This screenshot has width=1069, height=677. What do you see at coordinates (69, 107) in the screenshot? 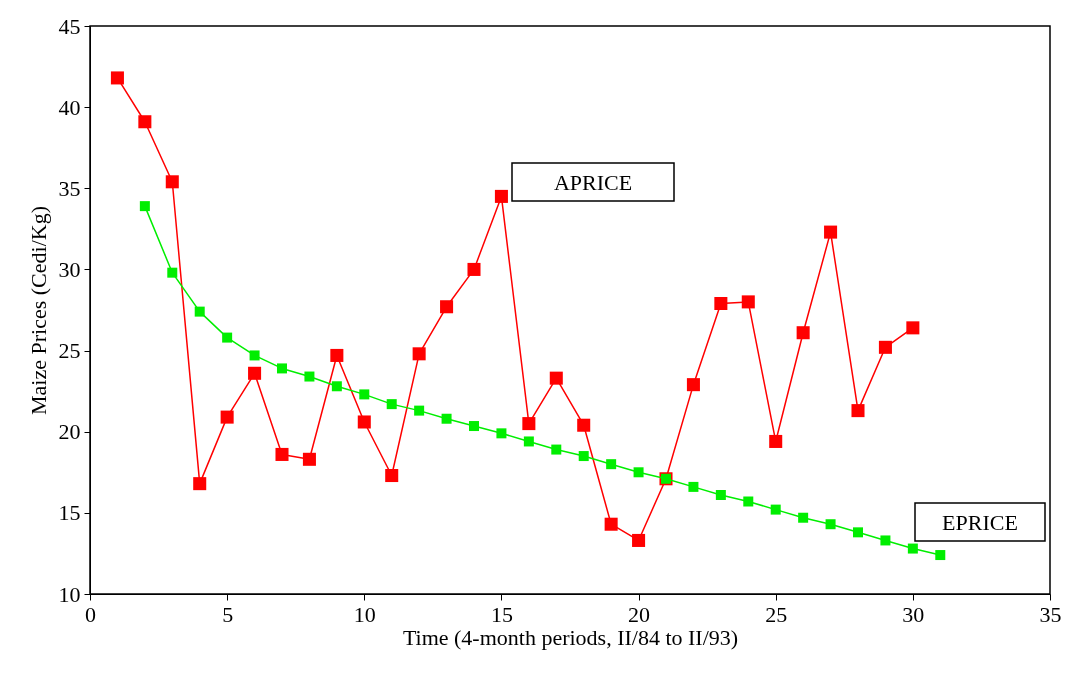
I see `y-tick-label: 40` at bounding box center [69, 107].